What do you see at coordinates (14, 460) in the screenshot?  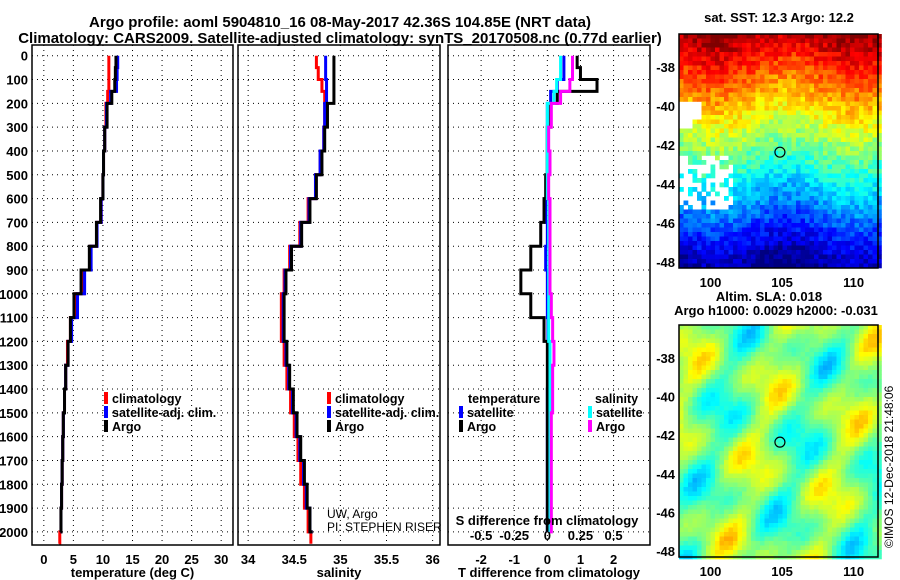 I see `depth-tick-label: 1700` at bounding box center [14, 460].